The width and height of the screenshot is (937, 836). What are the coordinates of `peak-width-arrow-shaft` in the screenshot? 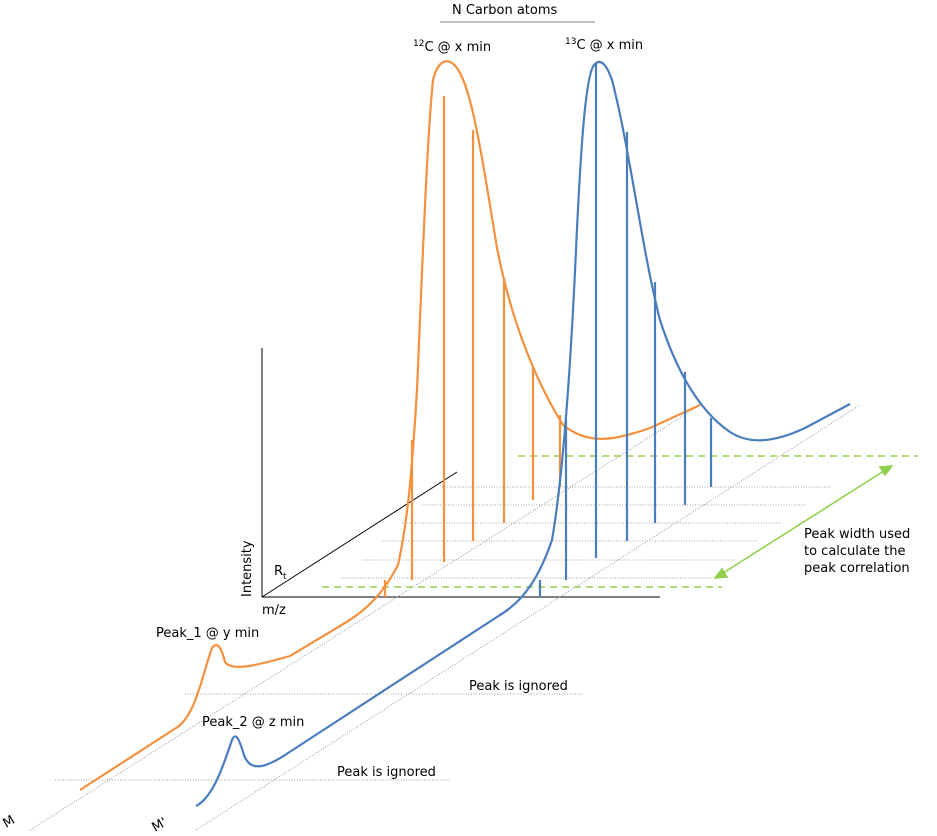 It's located at (803, 522).